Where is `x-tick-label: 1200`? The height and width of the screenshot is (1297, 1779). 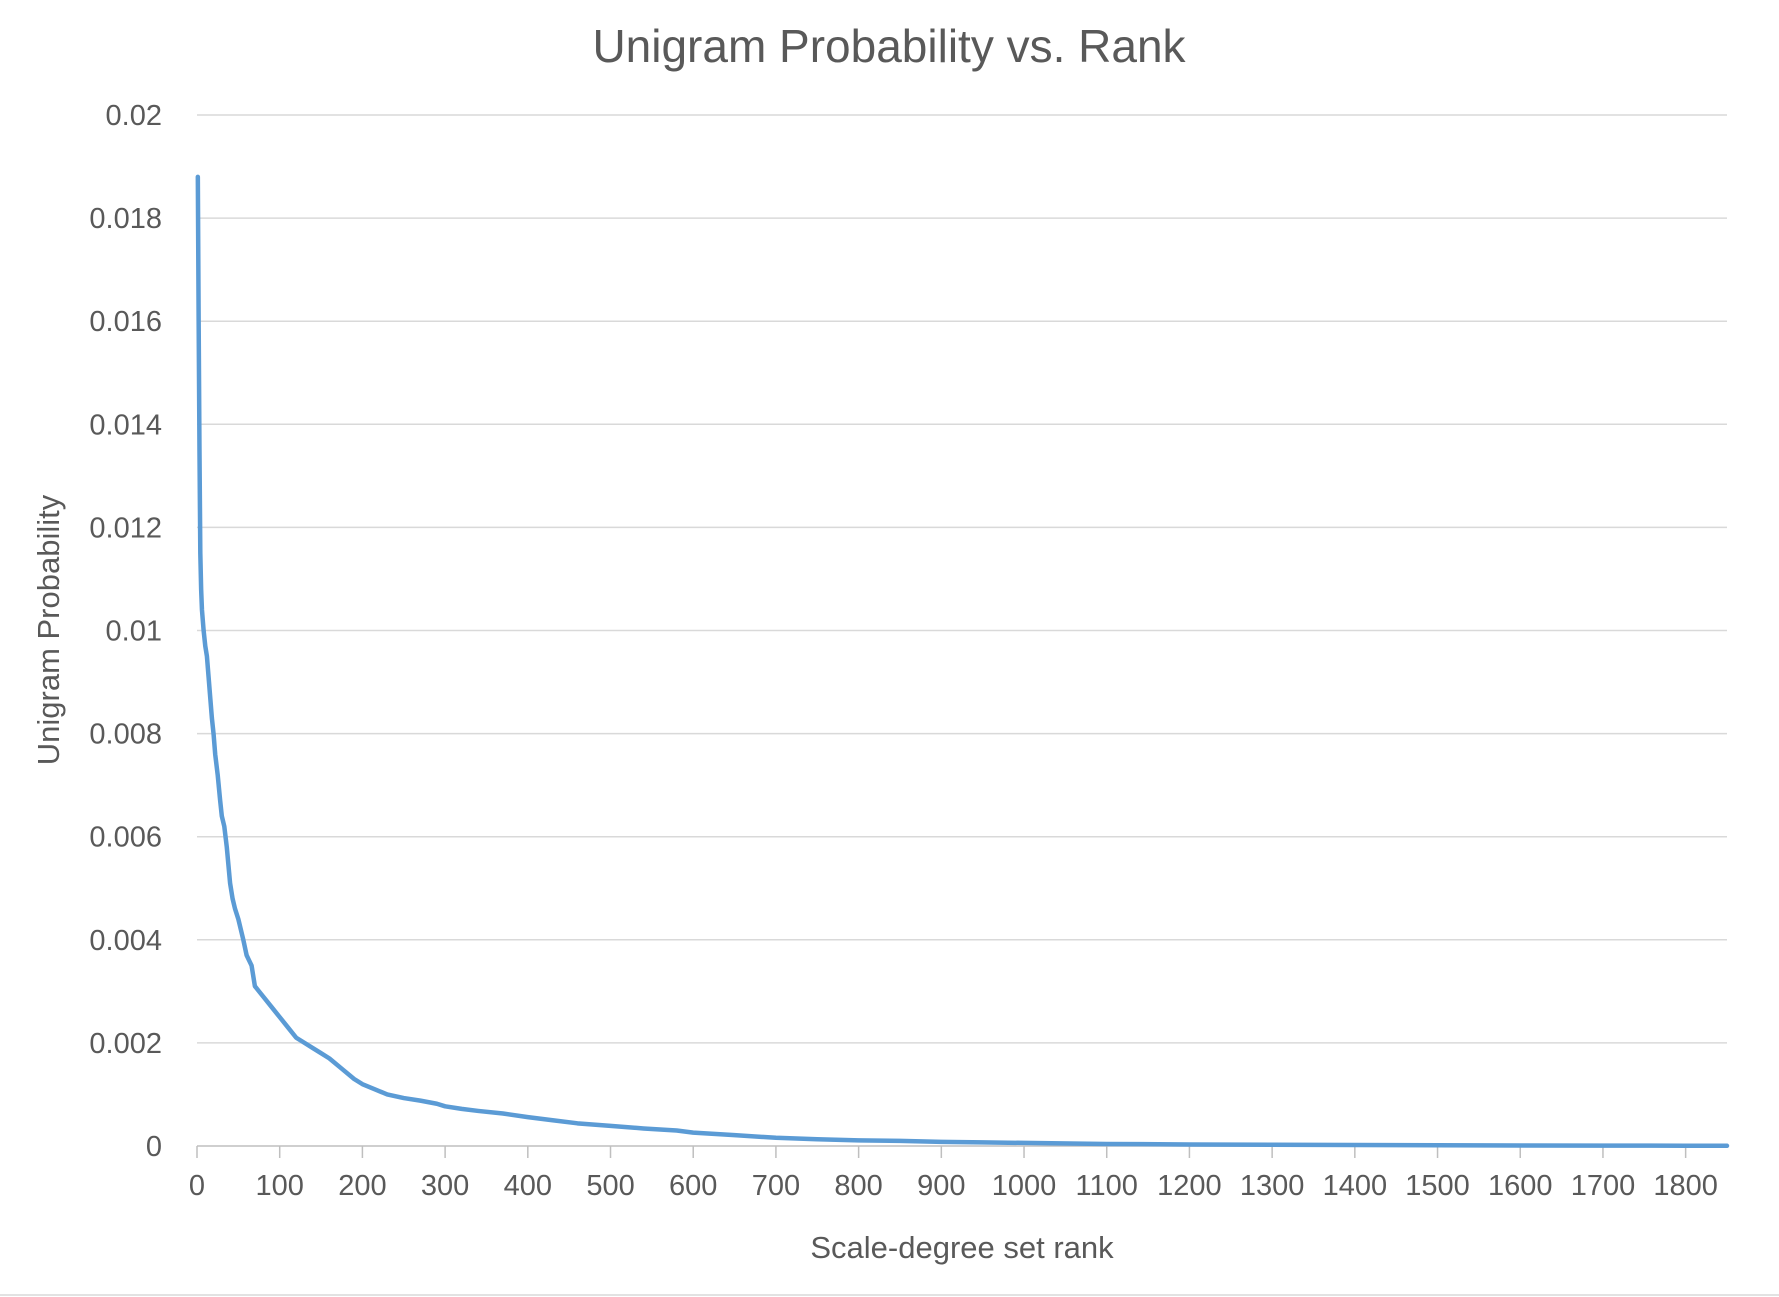
x-tick-label: 1200 is located at coordinates (1189, 1186).